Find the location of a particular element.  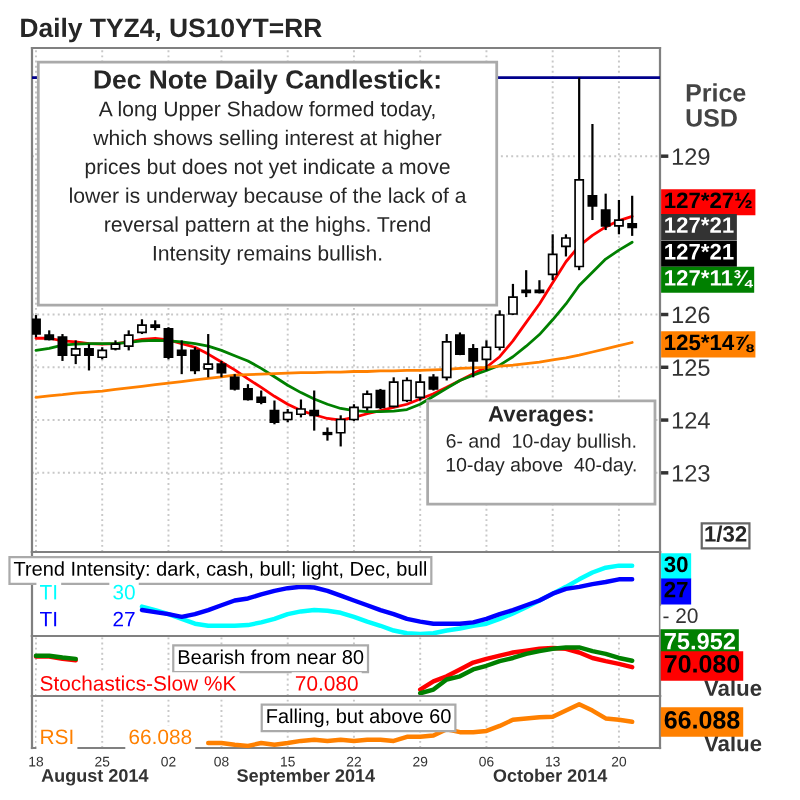

text: 30 is located at coordinates (676, 564).